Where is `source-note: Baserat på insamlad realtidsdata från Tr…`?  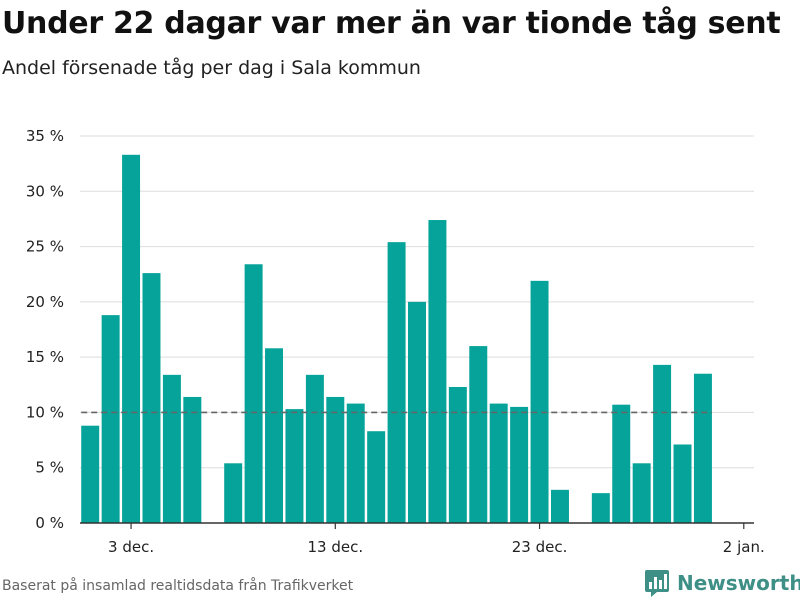 source-note: Baserat på insamlad realtidsdata från Tr… is located at coordinates (178, 586).